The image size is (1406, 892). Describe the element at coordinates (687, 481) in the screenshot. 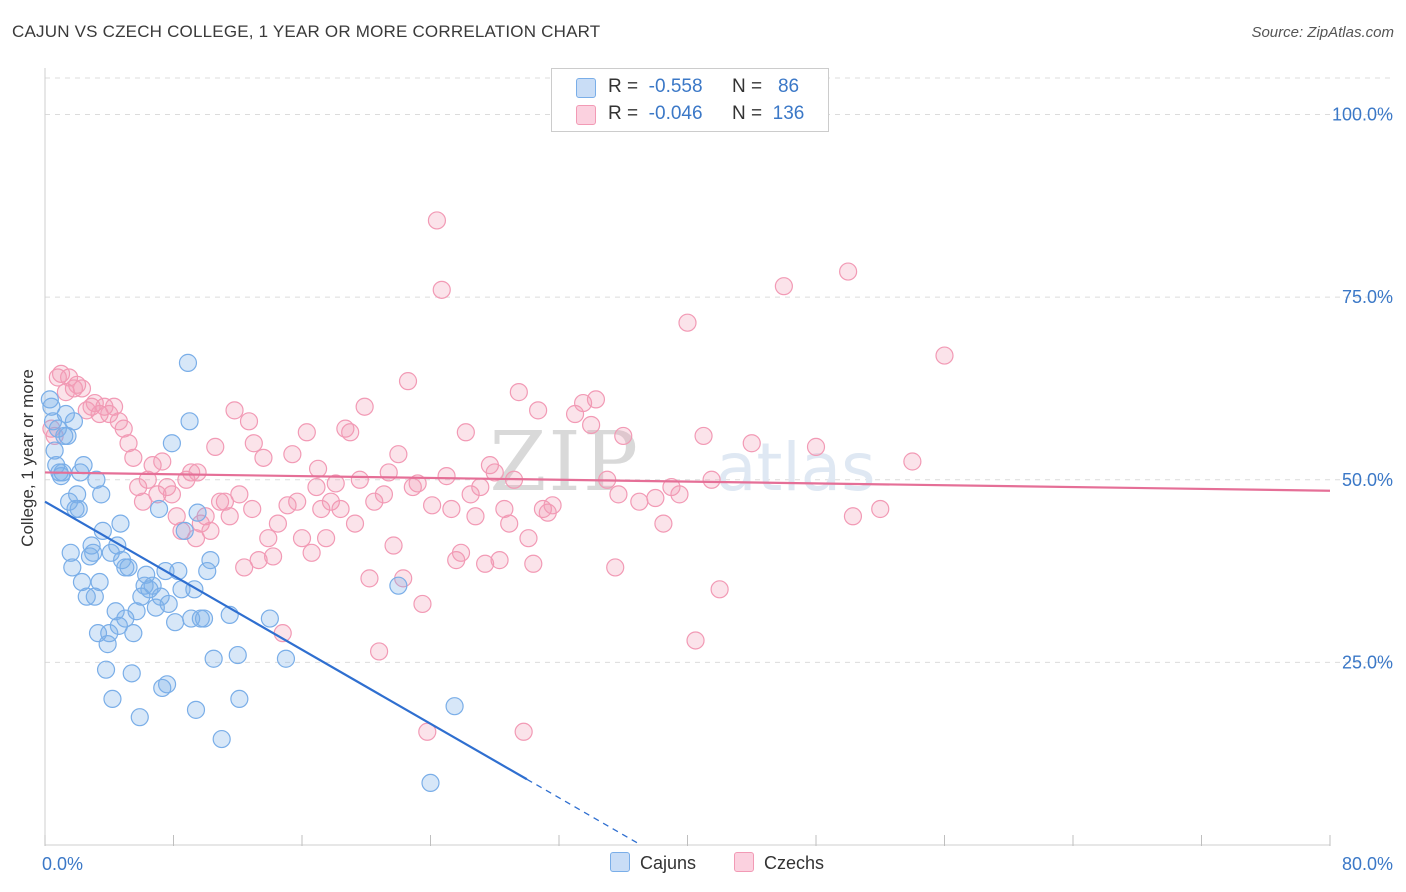

I see `trend-line` at that location.